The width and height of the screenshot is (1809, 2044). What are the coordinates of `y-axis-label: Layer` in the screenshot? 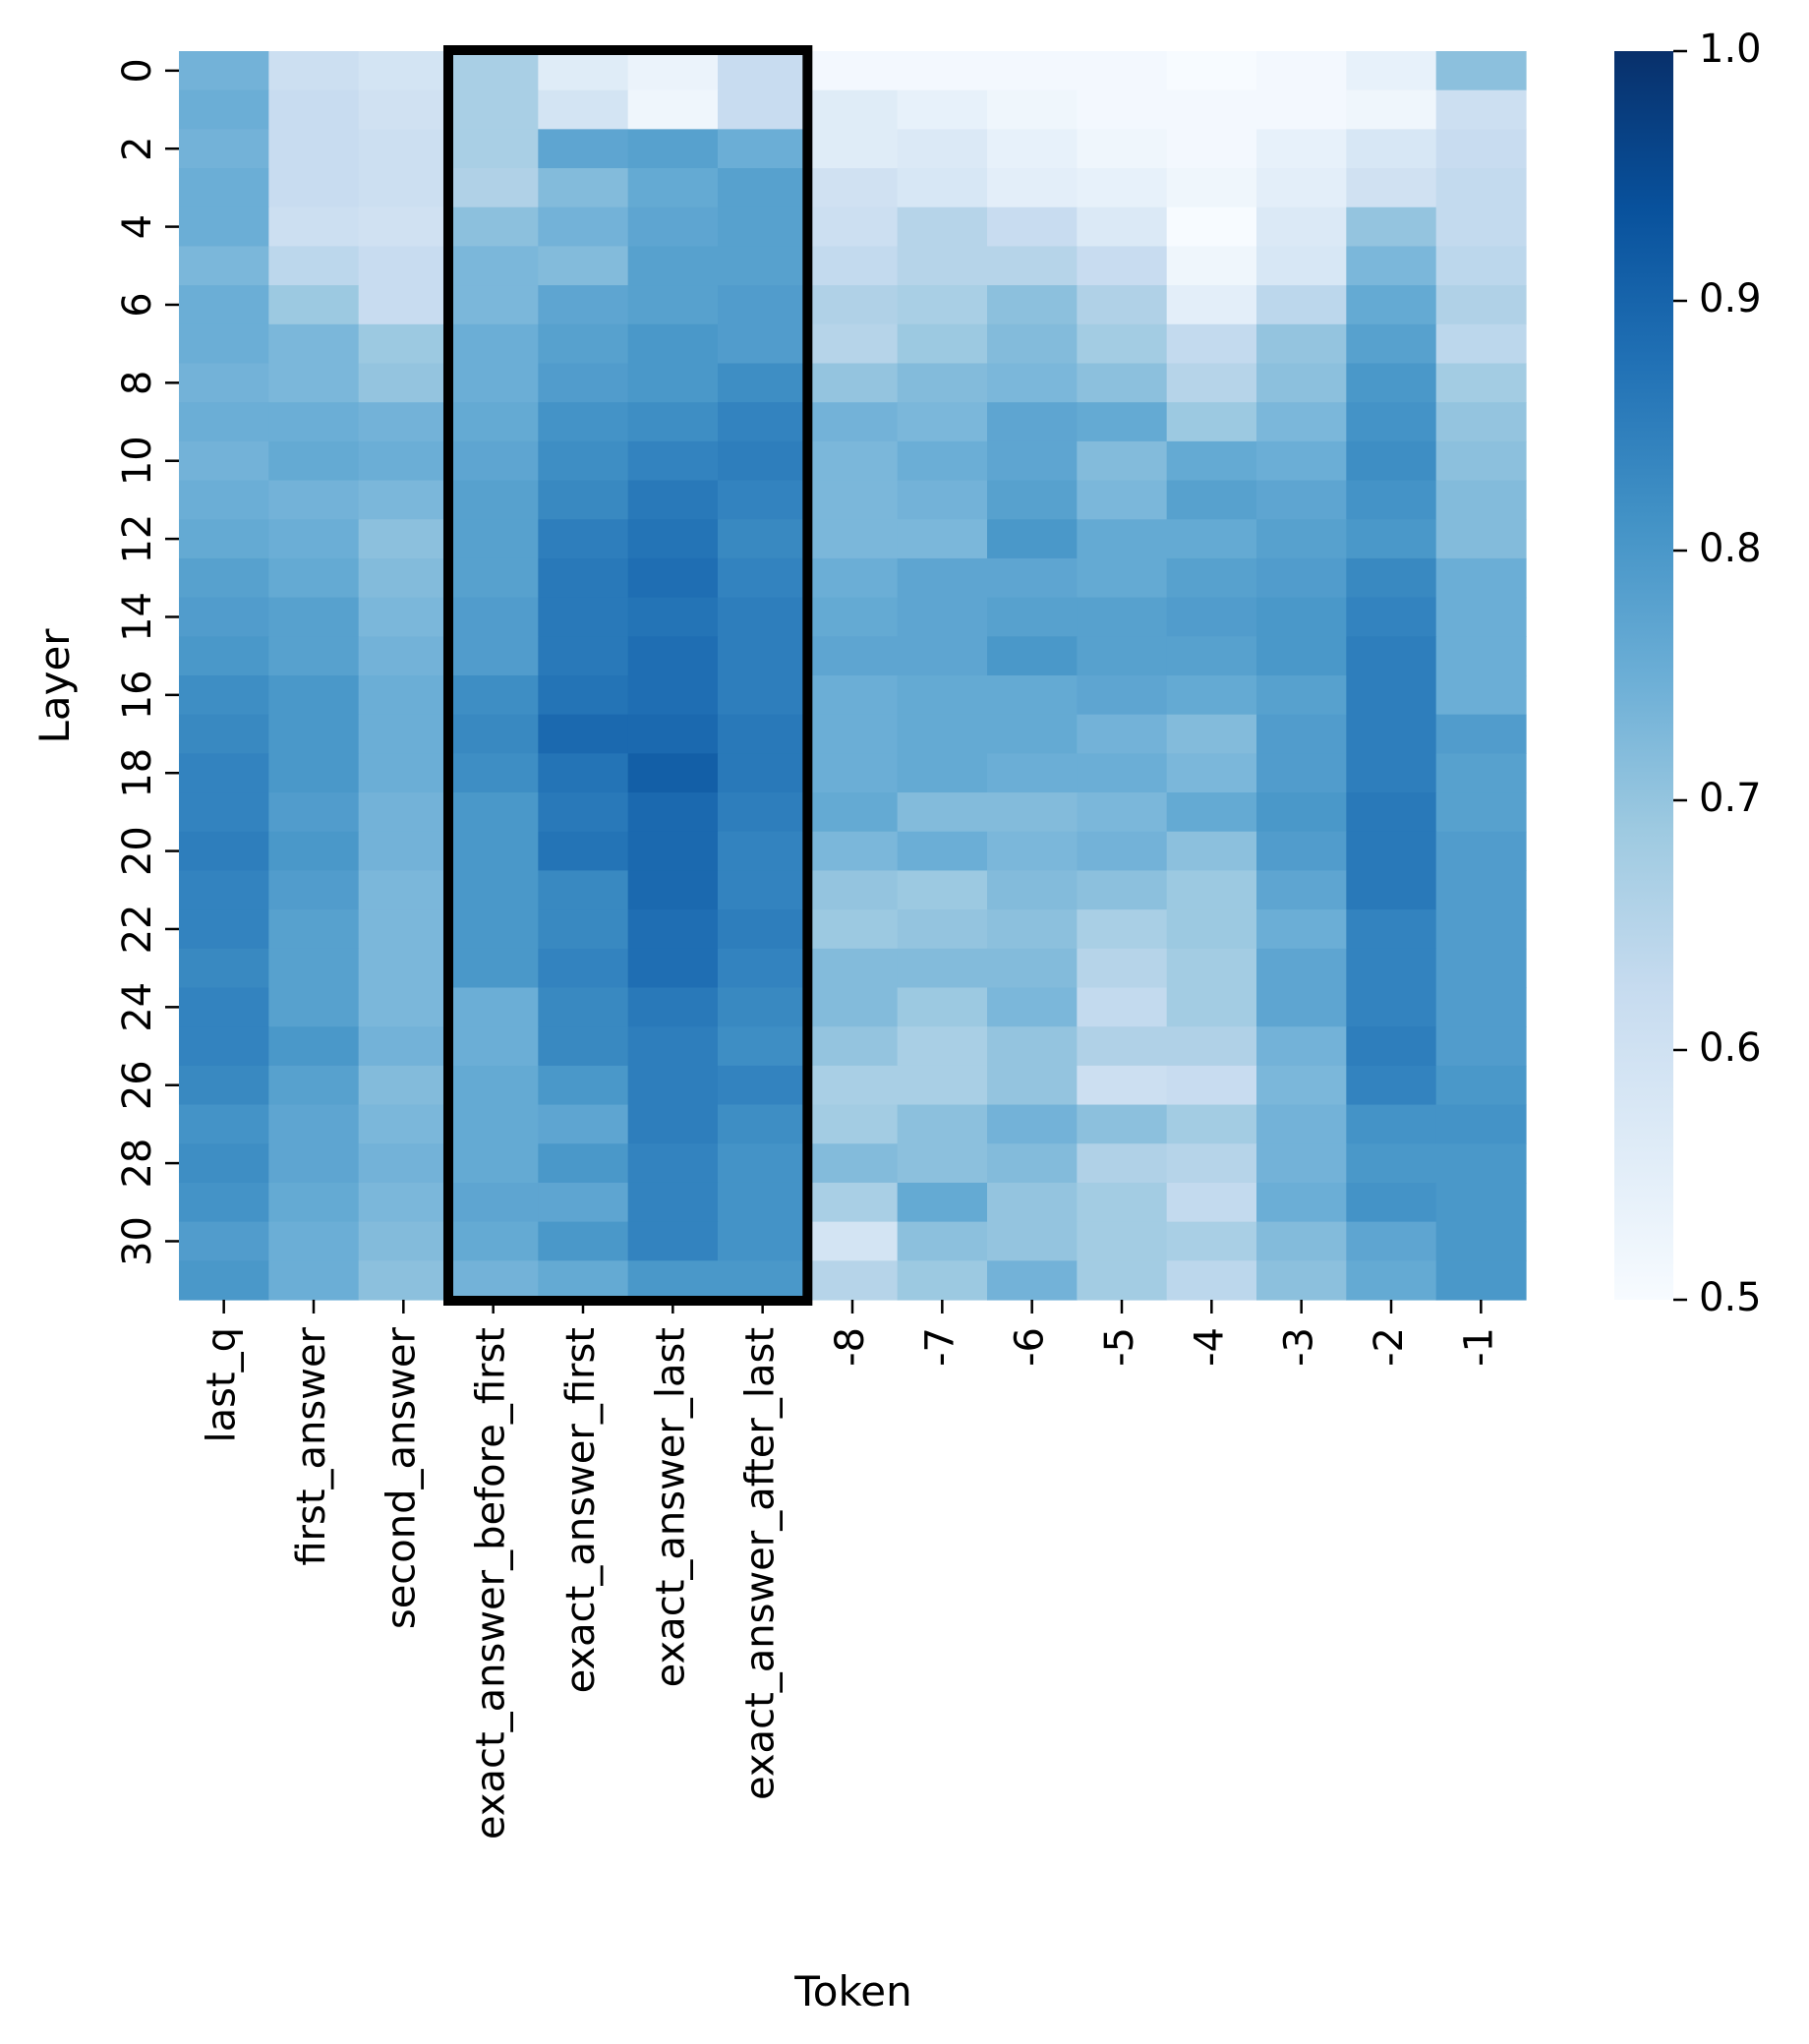 It's located at (54, 686).